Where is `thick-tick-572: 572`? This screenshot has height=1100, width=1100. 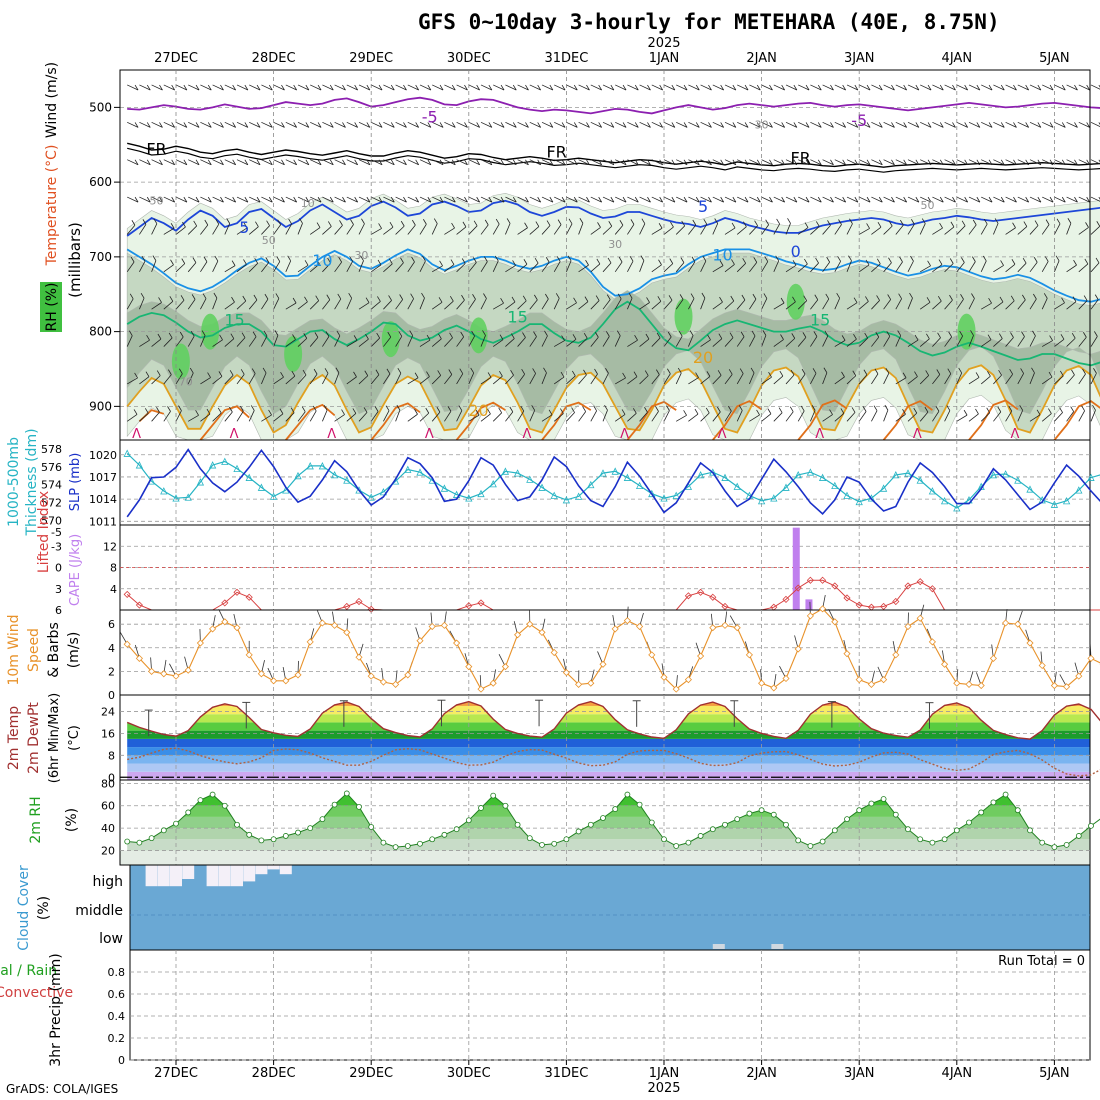
thick-tick-572: 572 is located at coordinates (51, 503).